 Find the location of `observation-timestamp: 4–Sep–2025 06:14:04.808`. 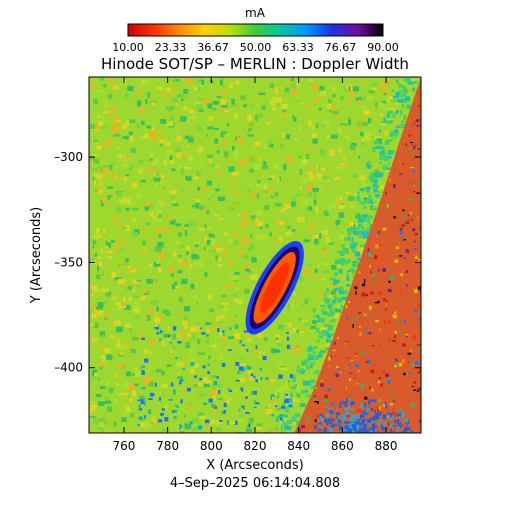

observation-timestamp: 4–Sep–2025 06:14:04.808 is located at coordinates (255, 483).